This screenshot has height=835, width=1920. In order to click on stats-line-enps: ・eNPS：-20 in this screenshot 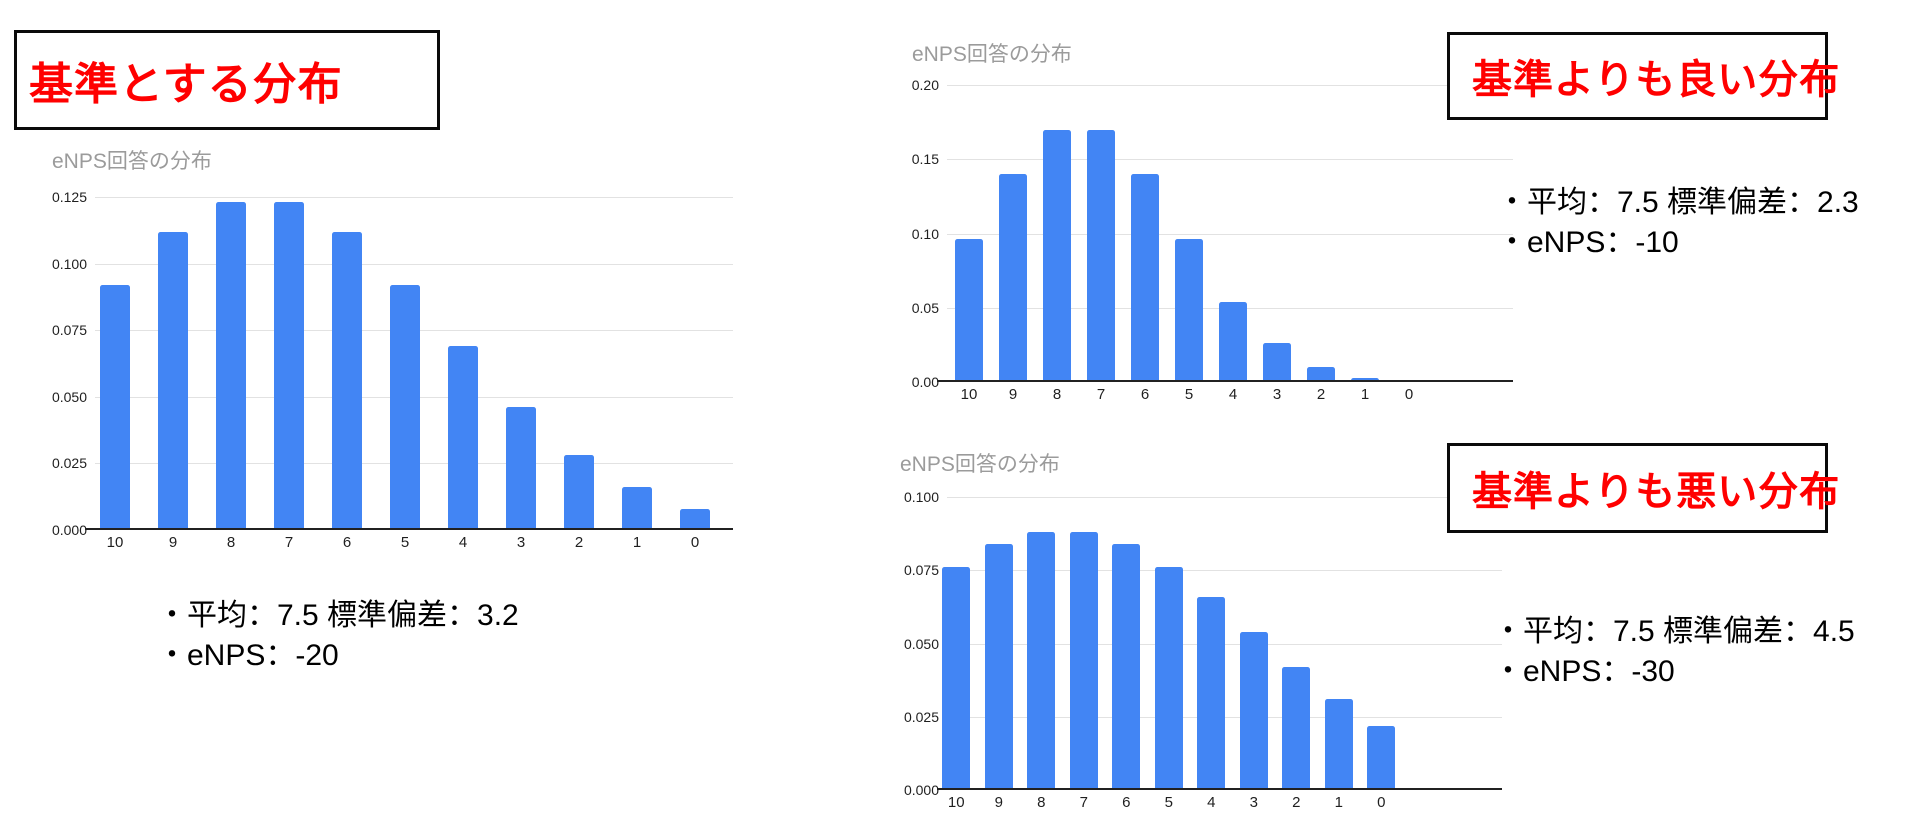, I will do `click(248, 655)`.